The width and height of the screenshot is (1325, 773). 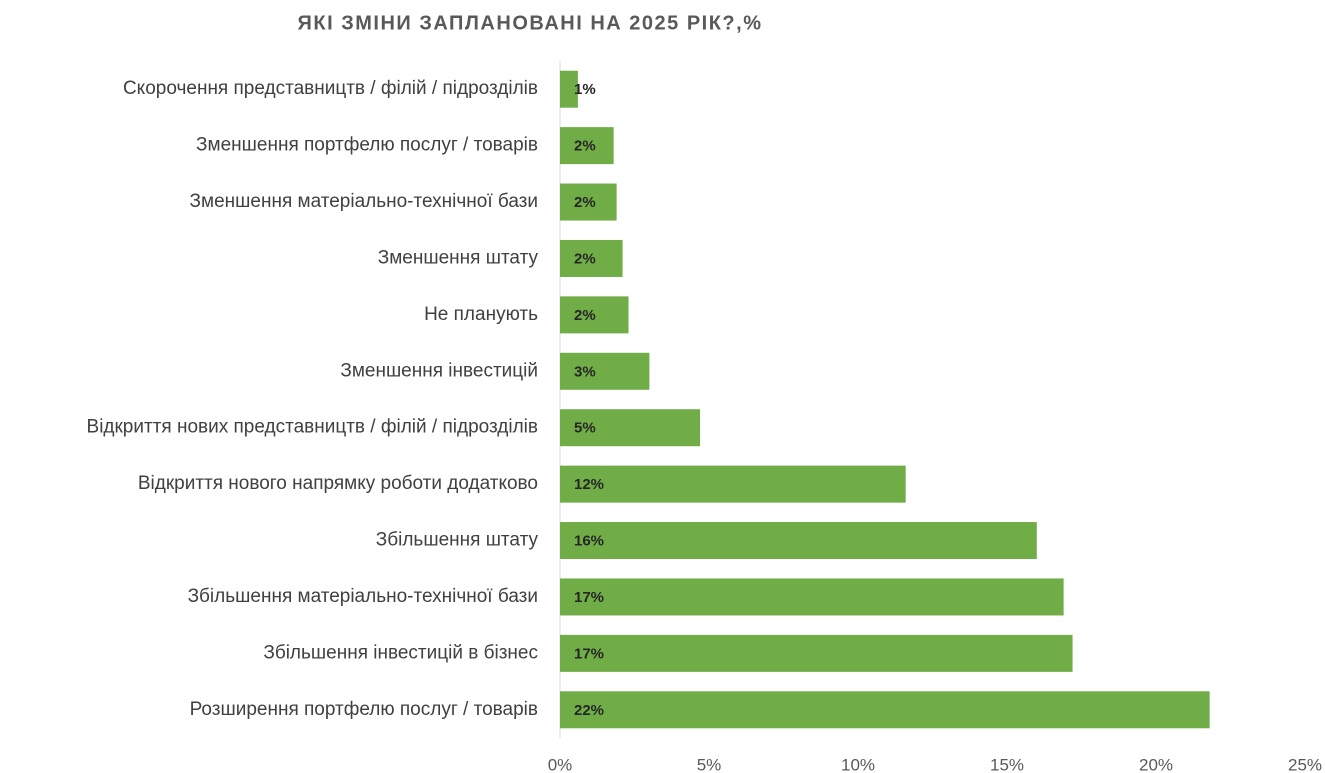 I want to click on y-tick-label: Збільшення інвестицій в бізнес, so click(x=400, y=652).